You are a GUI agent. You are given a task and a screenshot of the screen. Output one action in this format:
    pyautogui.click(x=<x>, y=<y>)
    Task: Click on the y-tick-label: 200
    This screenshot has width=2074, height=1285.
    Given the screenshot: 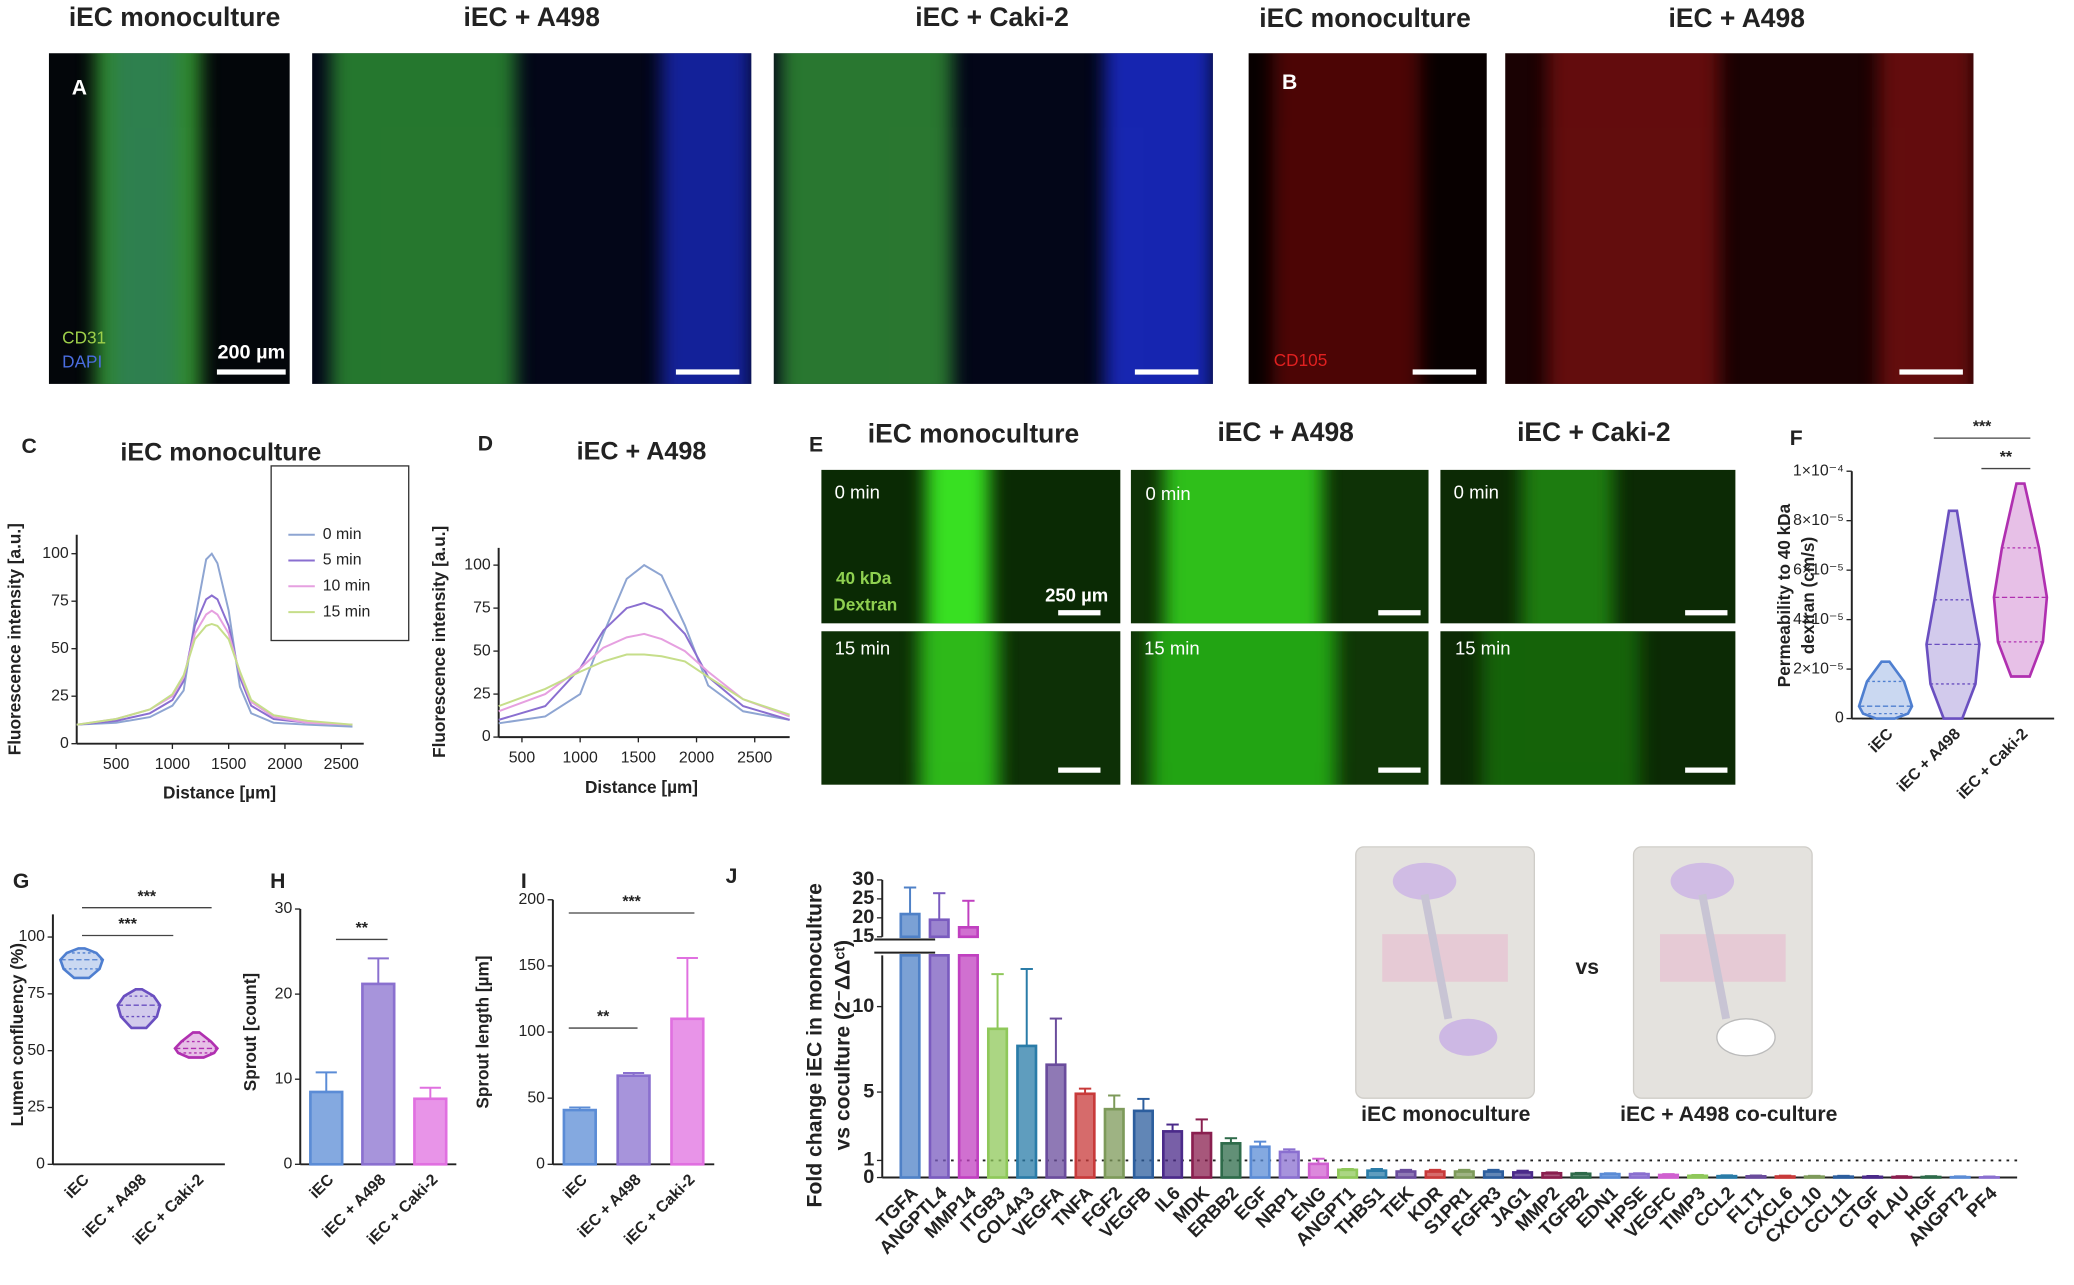 What is the action you would take?
    pyautogui.click(x=531, y=899)
    